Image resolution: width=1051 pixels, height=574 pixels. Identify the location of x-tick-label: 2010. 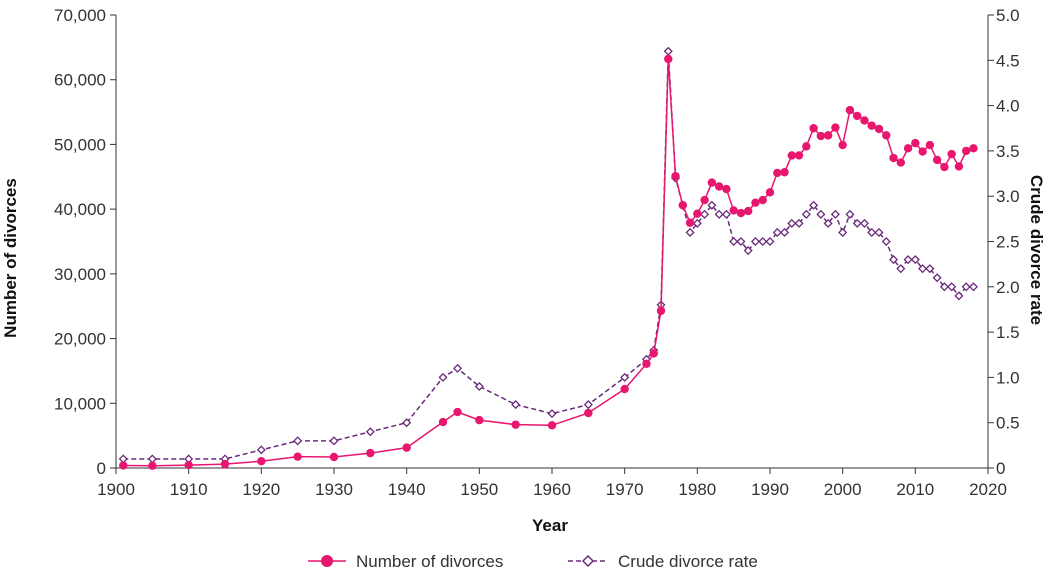
(915, 489).